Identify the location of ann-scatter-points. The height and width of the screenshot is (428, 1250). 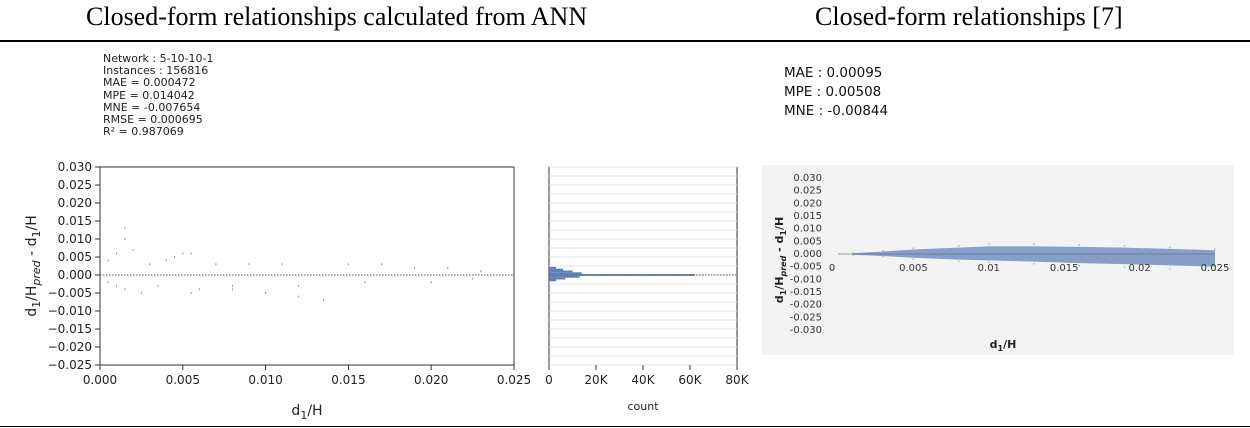
(307, 264).